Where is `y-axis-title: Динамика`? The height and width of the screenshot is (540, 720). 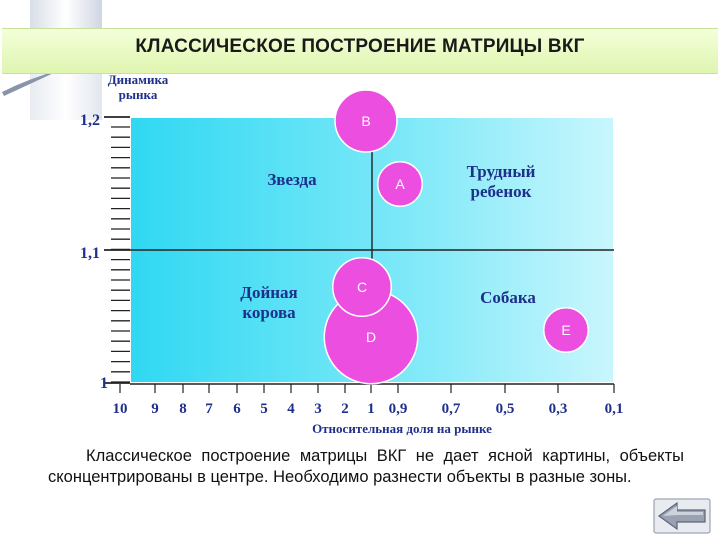
y-axis-title: Динамика is located at coordinates (138, 79).